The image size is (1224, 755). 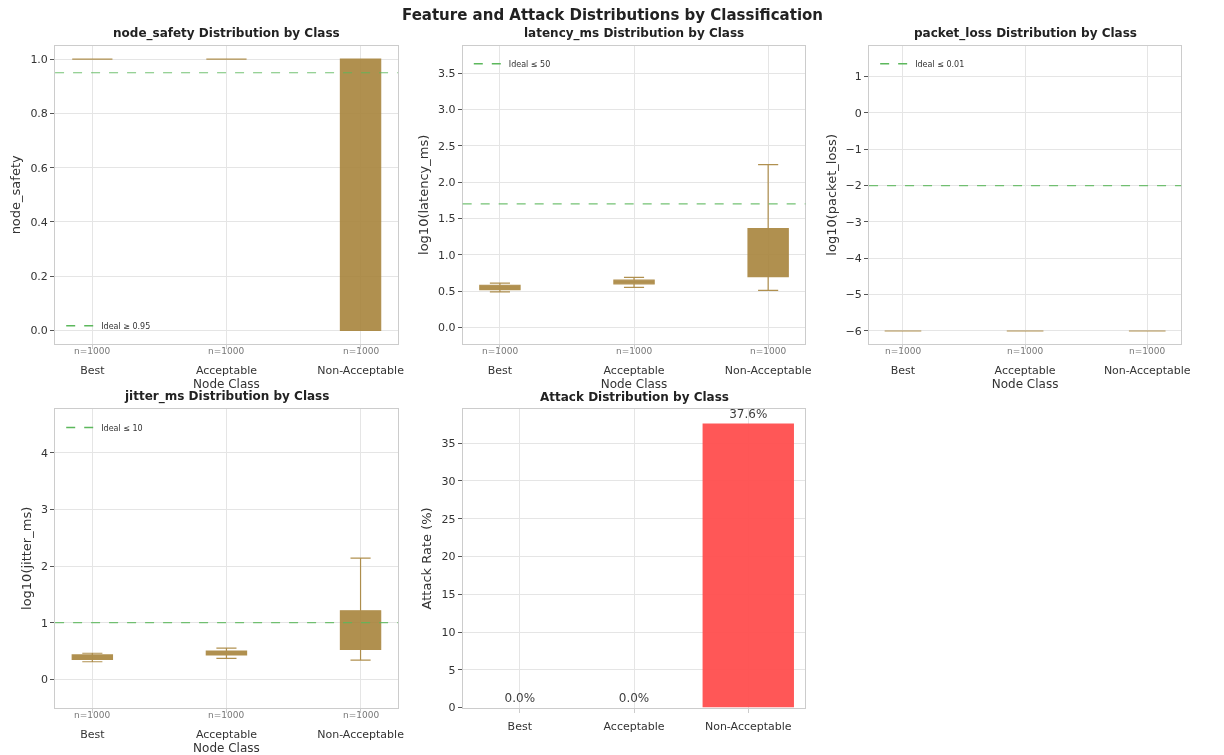 What do you see at coordinates (853, 150) in the screenshot?
I see `y-tick-label: −1` at bounding box center [853, 150].